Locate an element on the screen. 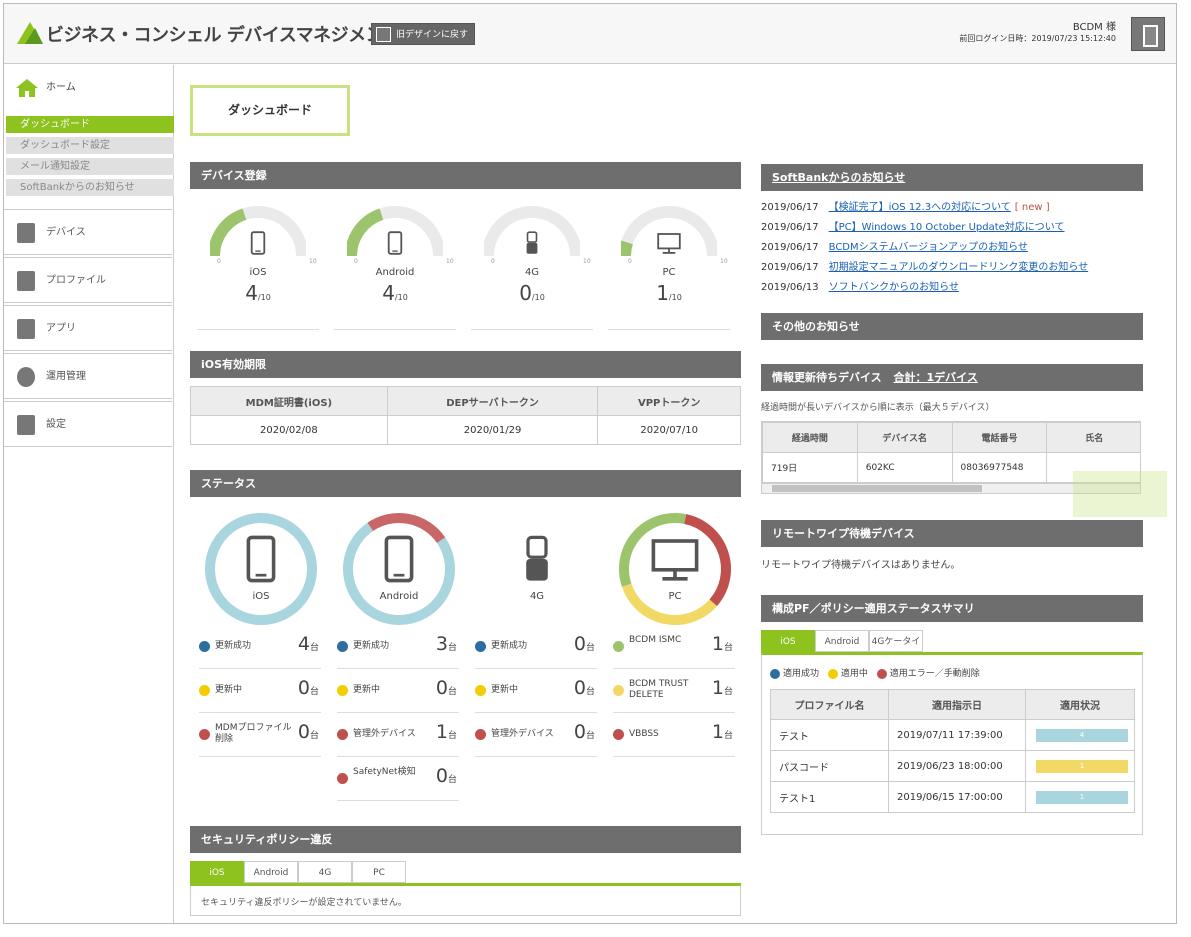  remote-wipe-message: リモートワイプ待機デバイスはありません。 is located at coordinates (861, 565).